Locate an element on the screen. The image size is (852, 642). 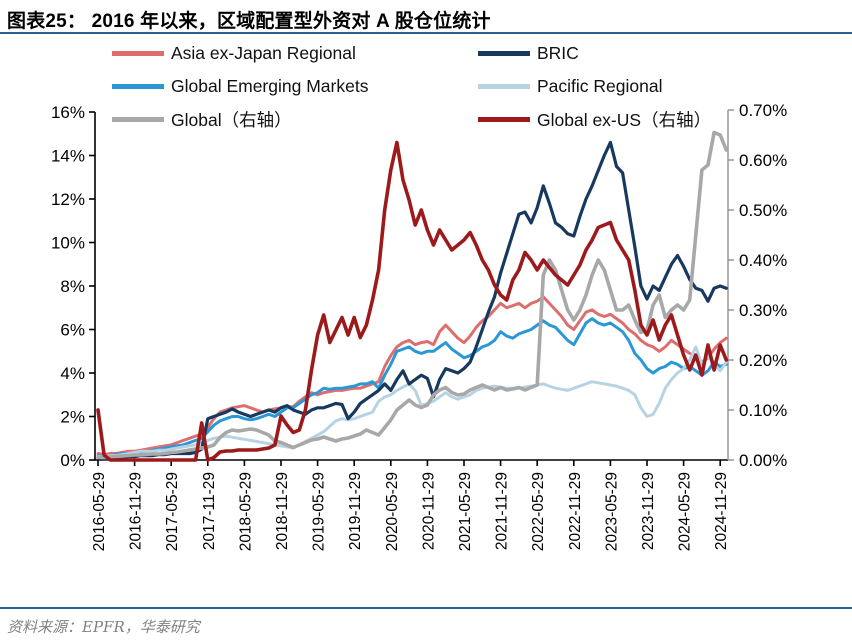
title-divider is located at coordinates (426, 33).